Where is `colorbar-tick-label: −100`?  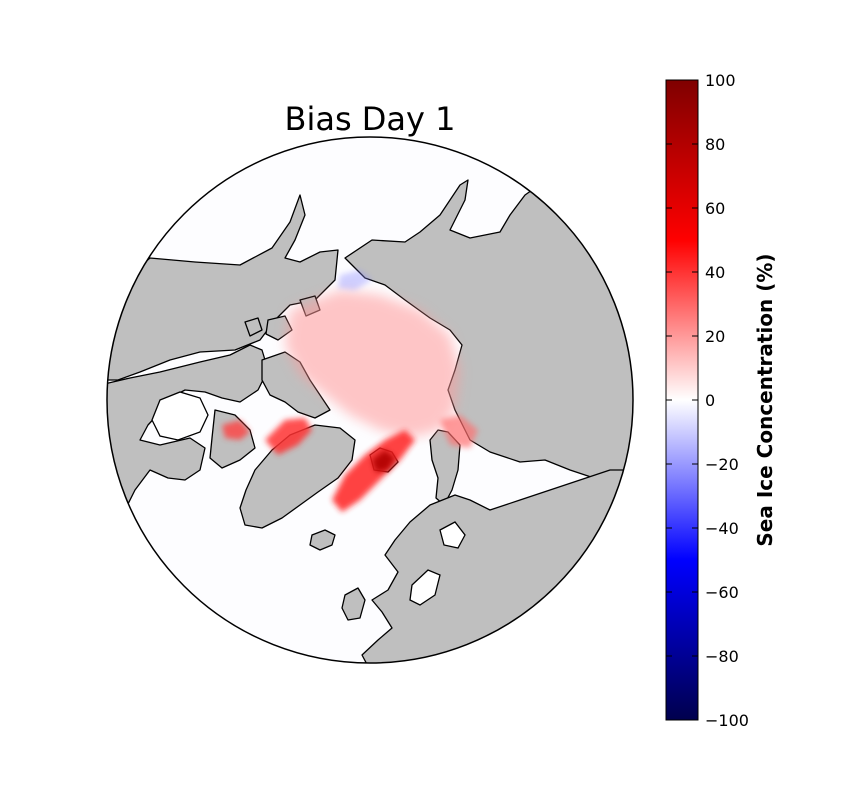 colorbar-tick-label: −100 is located at coordinates (727, 720).